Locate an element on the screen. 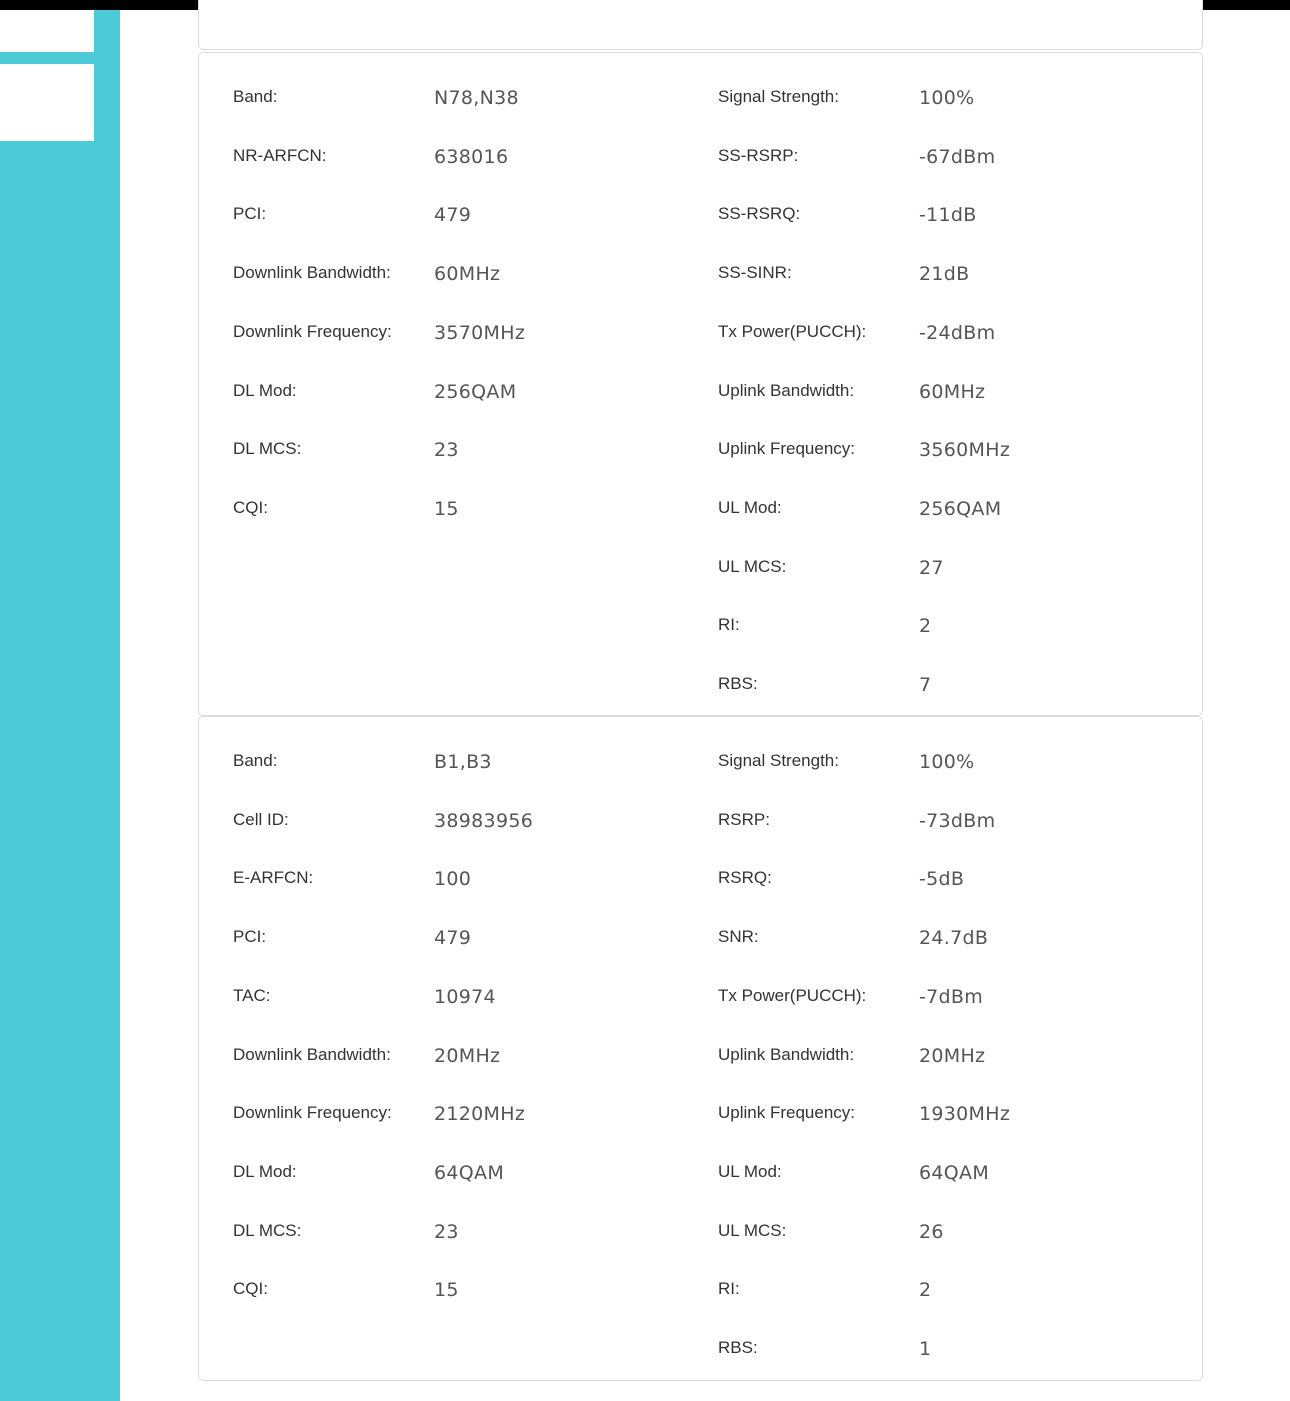 The image size is (1290, 1401). field-value: 10974 is located at coordinates (465, 996).